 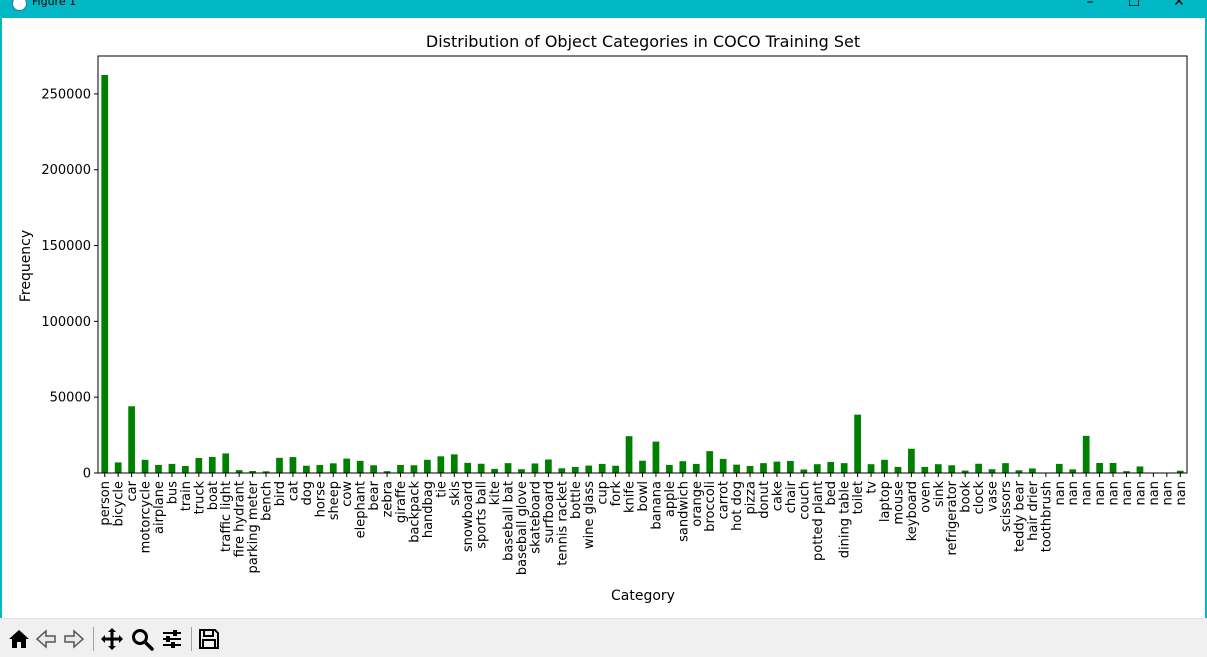 What do you see at coordinates (66, 246) in the screenshot?
I see `y-tick-label: 150000` at bounding box center [66, 246].